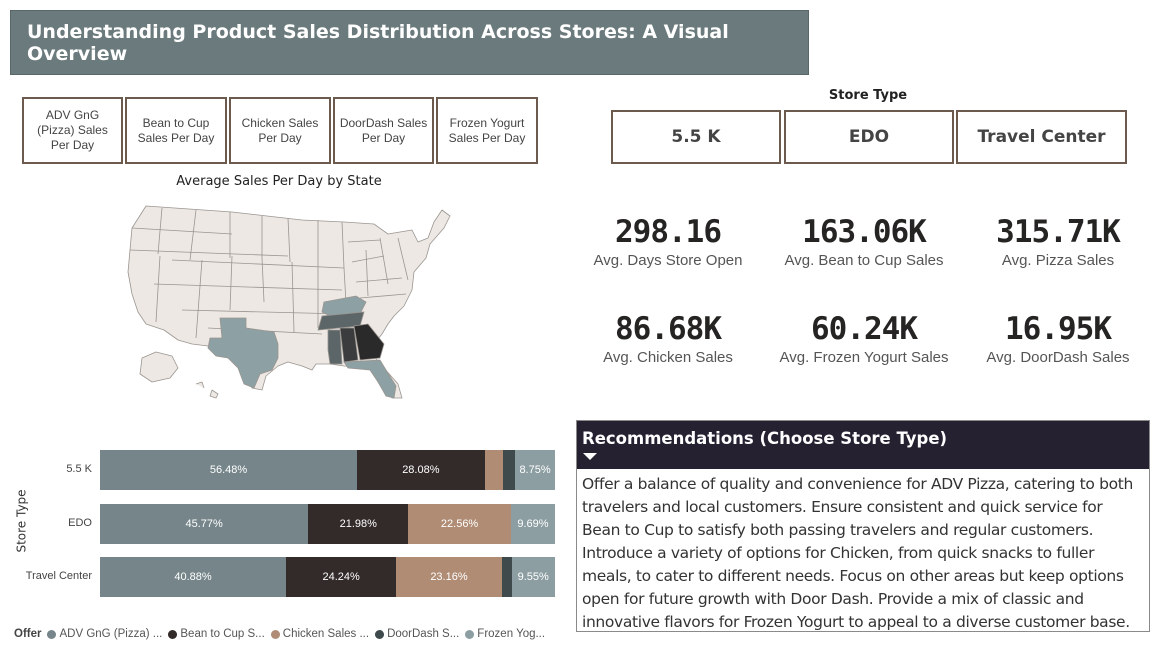 The height and width of the screenshot is (648, 1160). Describe the element at coordinates (1058, 357) in the screenshot. I see `kpi-label: Avg. DoorDash Sales` at that location.